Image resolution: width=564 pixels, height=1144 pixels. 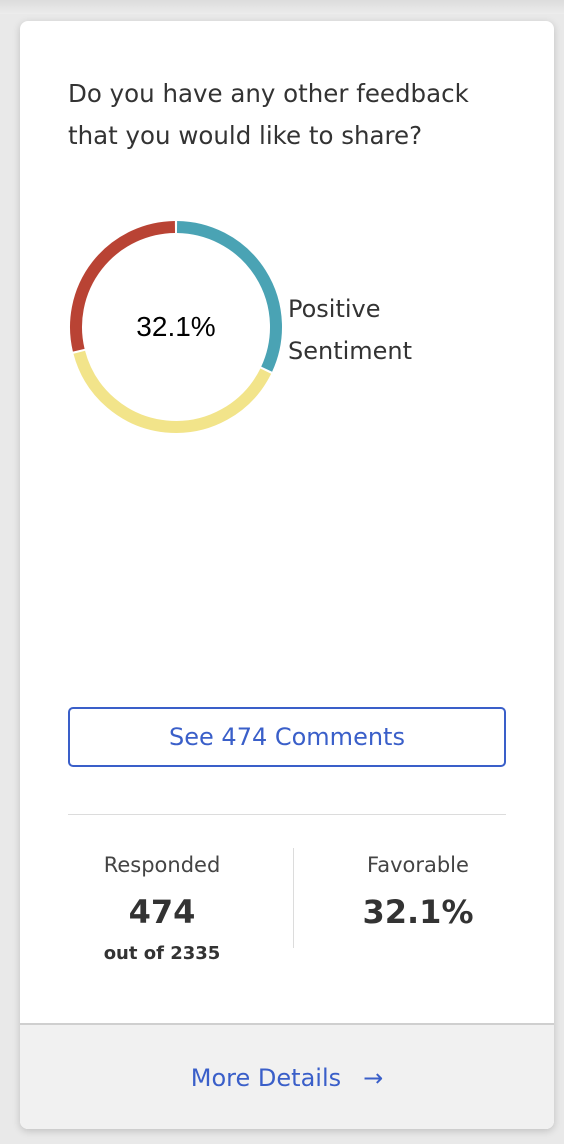 What do you see at coordinates (172, 391) in the screenshot?
I see `donut-segment-neutral` at bounding box center [172, 391].